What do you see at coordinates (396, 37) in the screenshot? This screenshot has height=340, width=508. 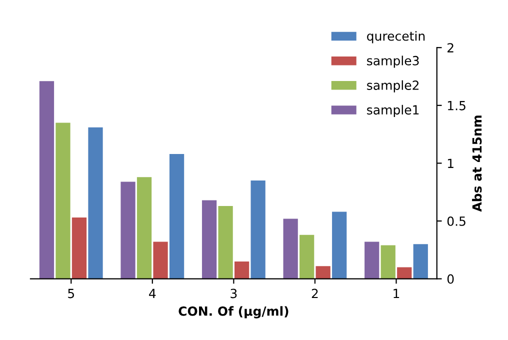 I see `legend-label: qurecetin` at bounding box center [396, 37].